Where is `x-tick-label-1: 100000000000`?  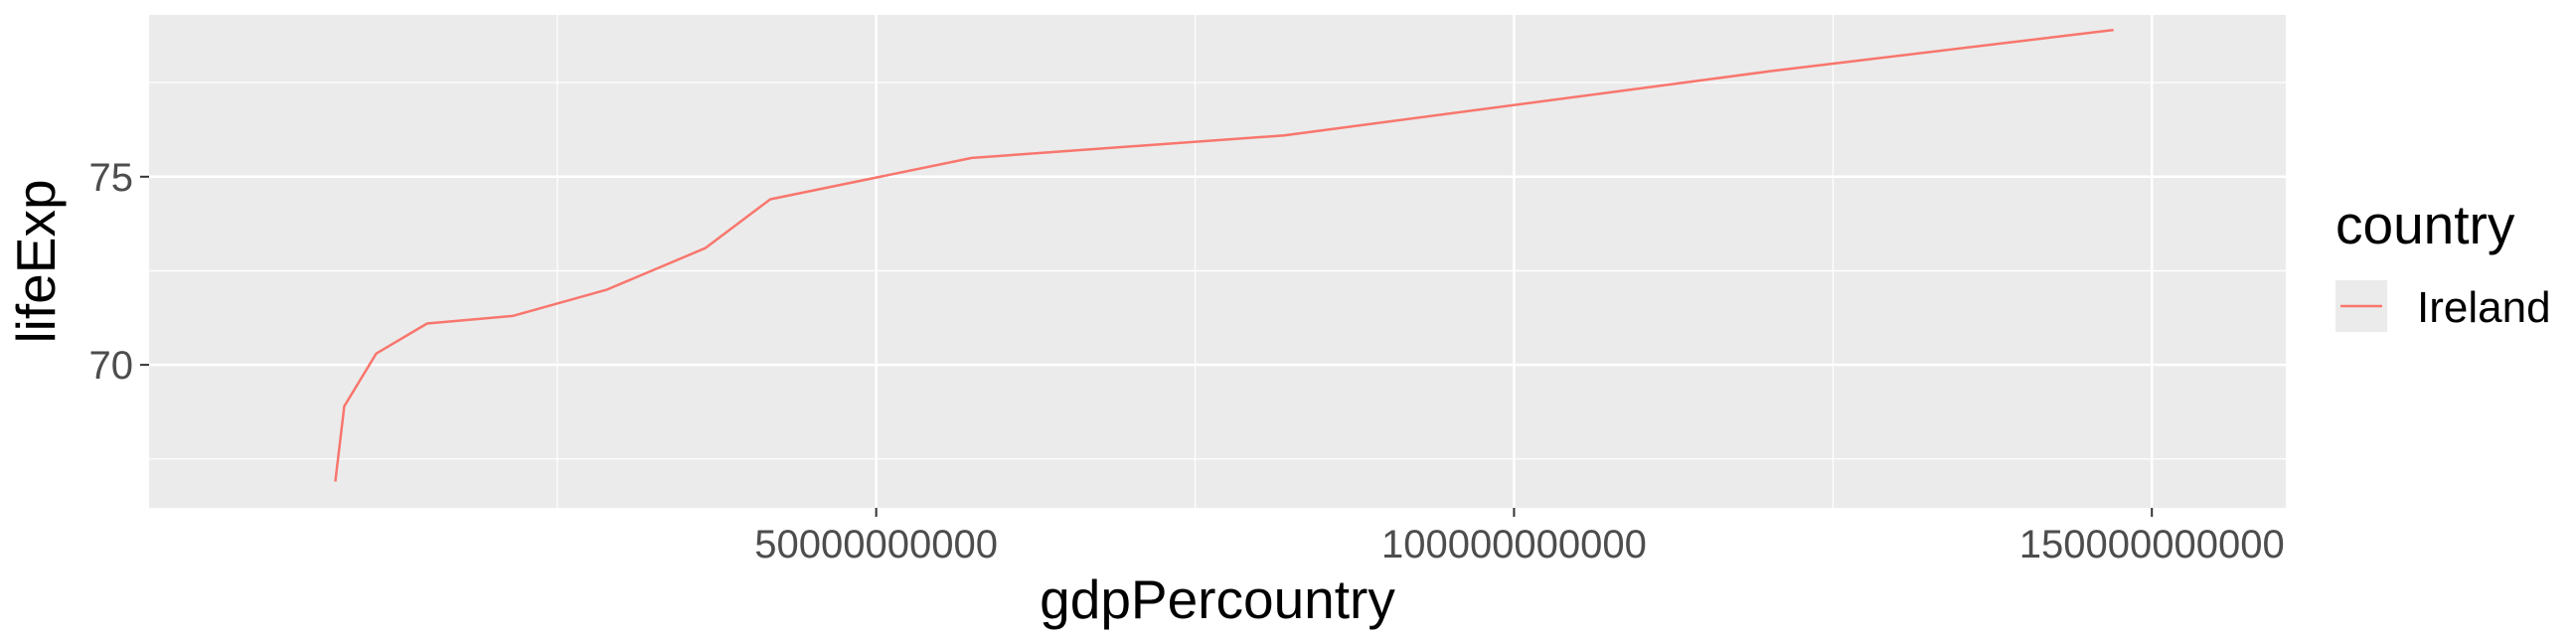 x-tick-label-1: 100000000000 is located at coordinates (1514, 544).